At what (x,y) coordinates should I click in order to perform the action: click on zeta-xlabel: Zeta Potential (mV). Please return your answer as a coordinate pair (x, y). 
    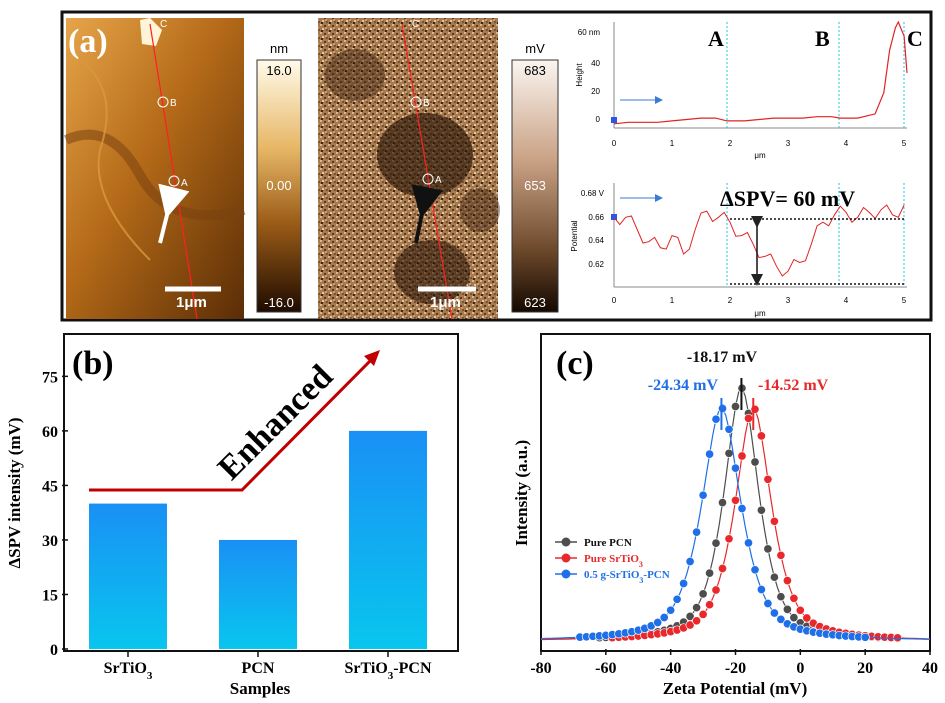
    Looking at the image, I should click on (735, 688).